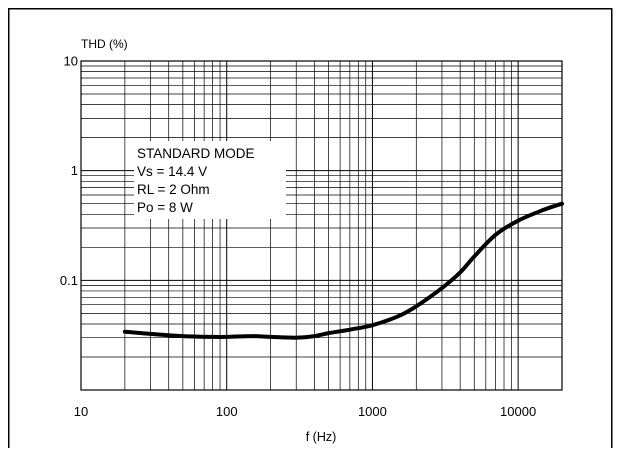  I want to click on x-tick-label: 100, so click(227, 411).